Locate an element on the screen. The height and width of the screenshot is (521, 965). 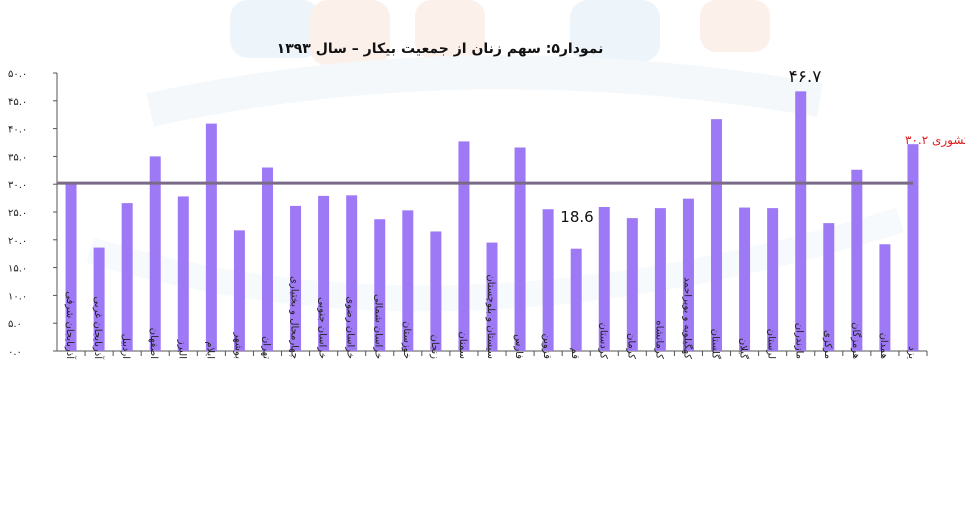
x-category-label: هرمزگان is located at coordinates (856, 340).